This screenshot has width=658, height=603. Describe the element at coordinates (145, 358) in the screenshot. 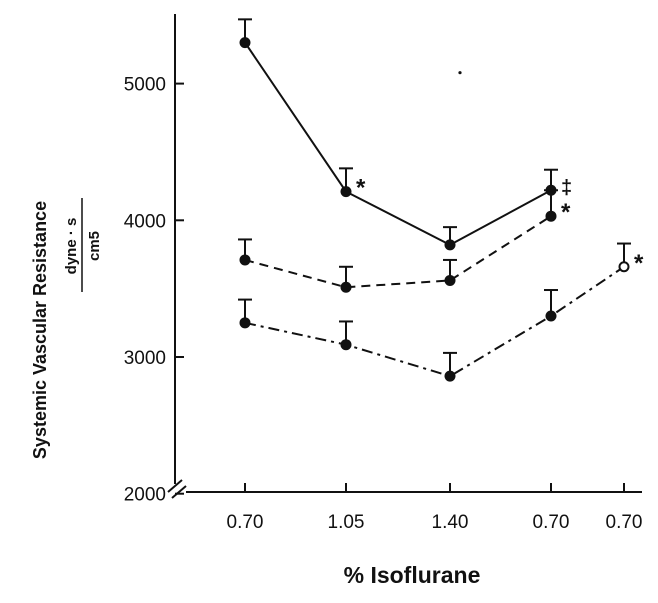

I see `y-tick-label: 3000` at that location.